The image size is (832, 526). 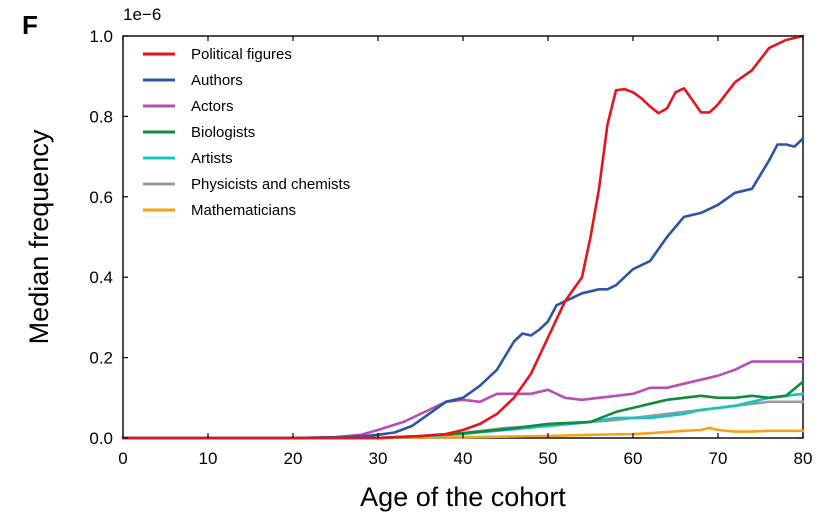 What do you see at coordinates (463, 400) in the screenshot?
I see `series-line-actors` at bounding box center [463, 400].